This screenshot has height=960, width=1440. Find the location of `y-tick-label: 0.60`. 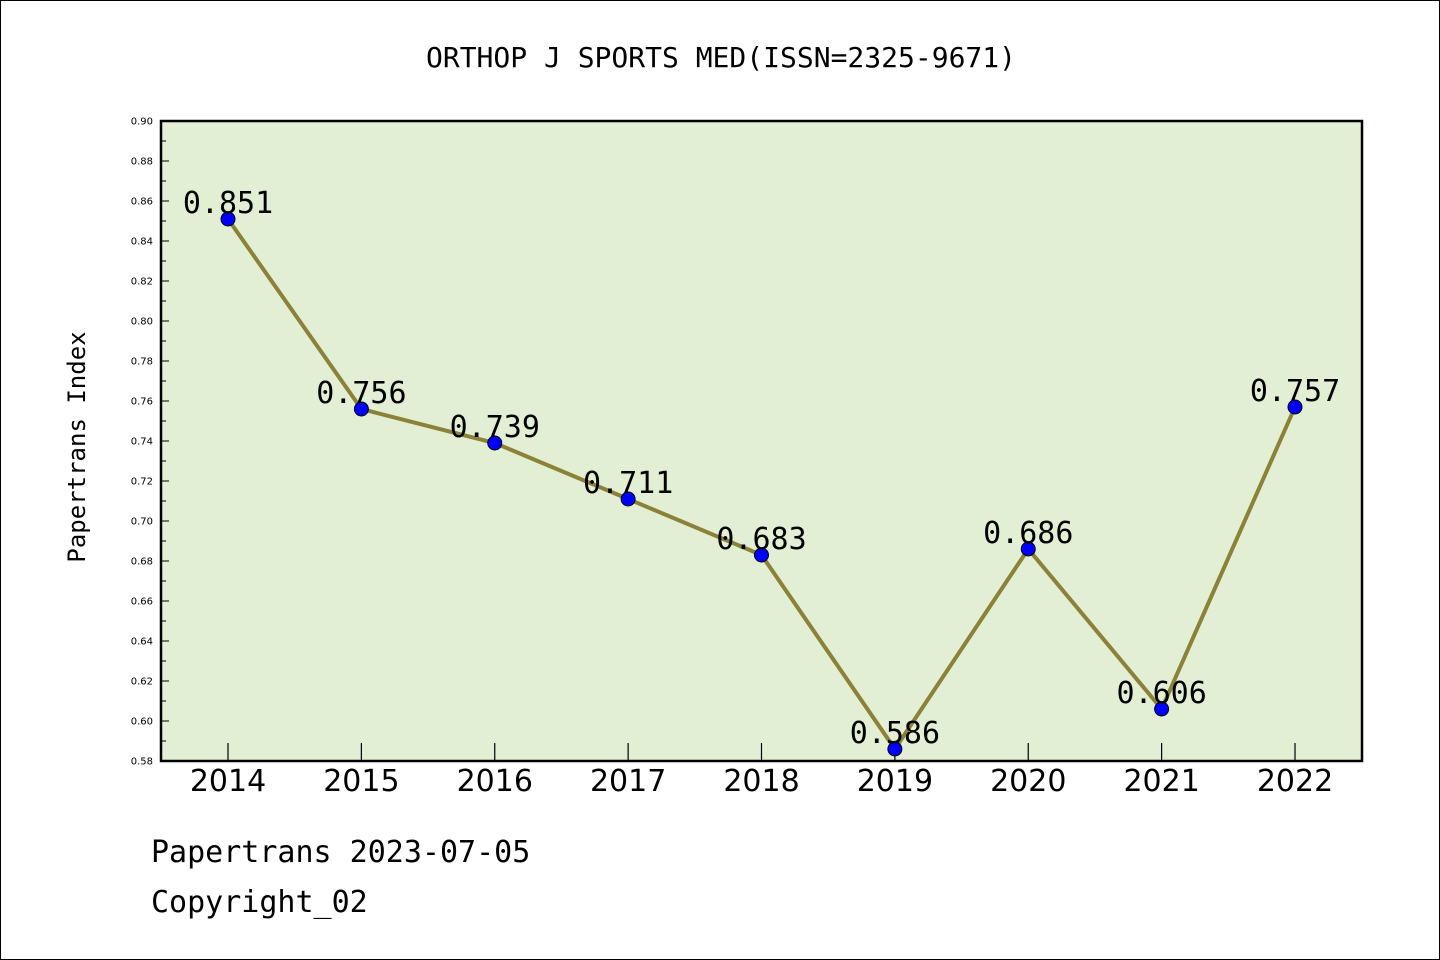

y-tick-label: 0.60 is located at coordinates (142, 722).